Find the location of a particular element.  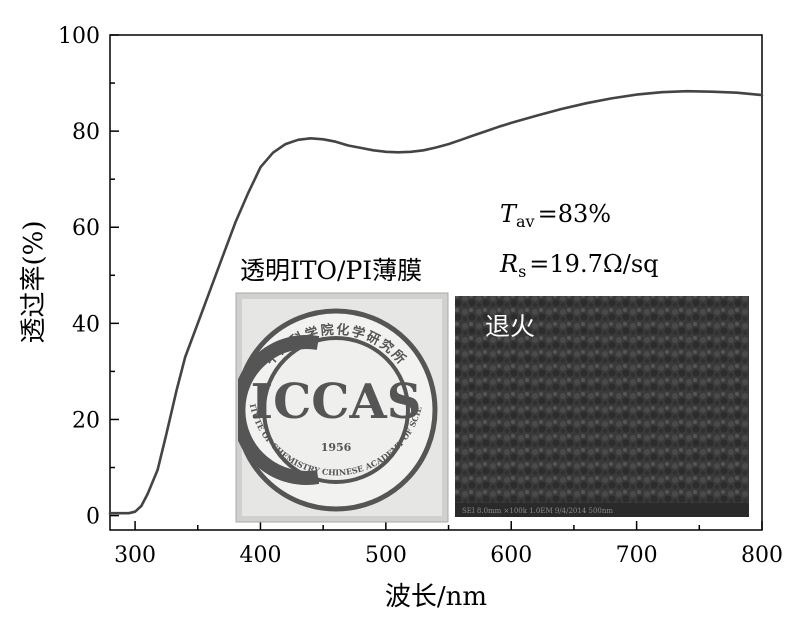

x-tick-label: 500 is located at coordinates (386, 555).